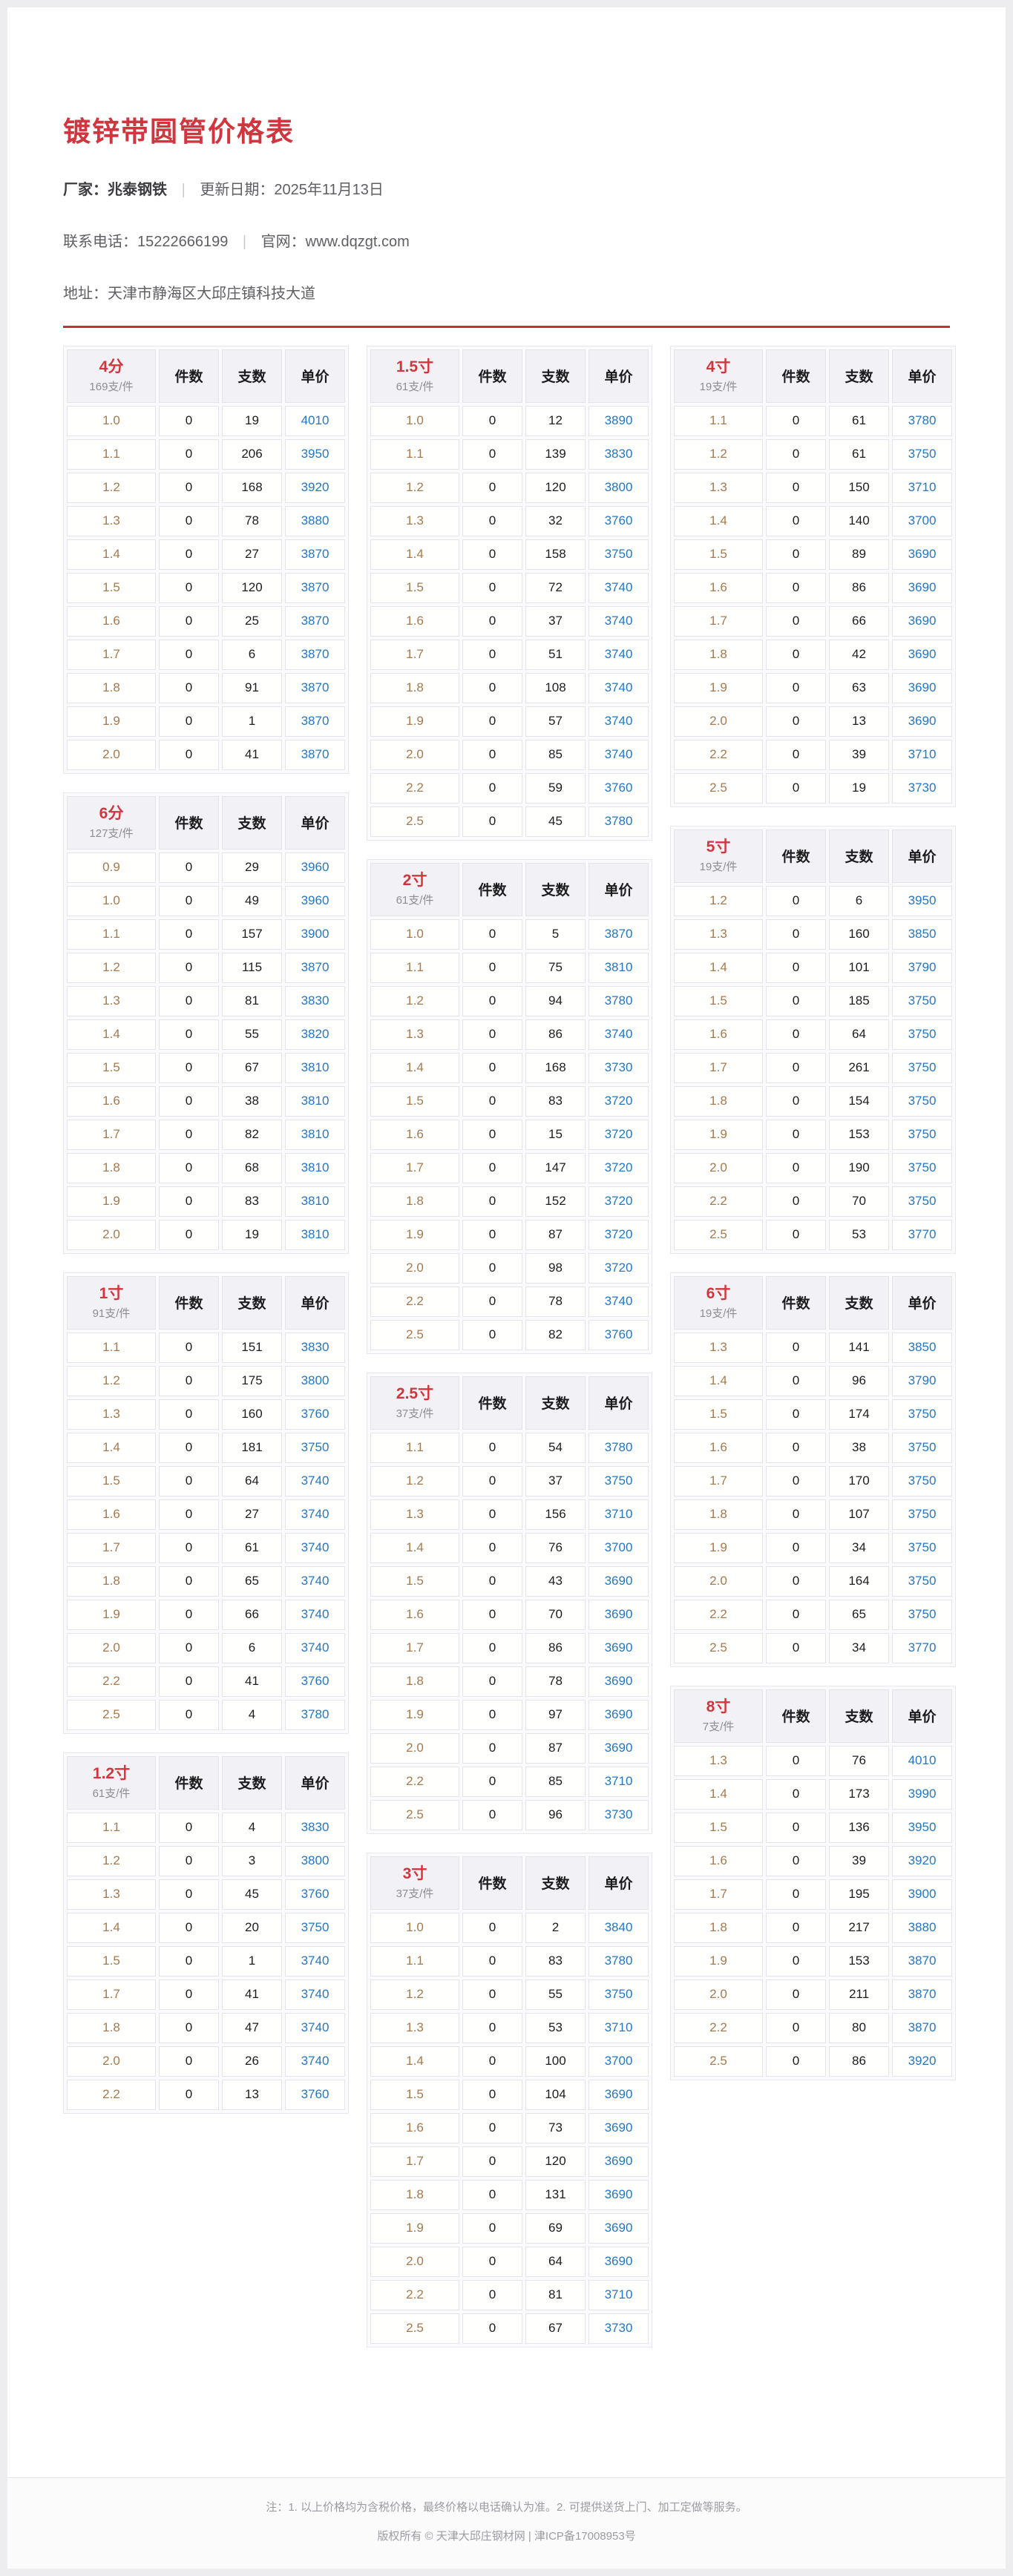 This screenshot has height=2576, width=1013. I want to click on price-cell: 3830, so click(315, 1827).